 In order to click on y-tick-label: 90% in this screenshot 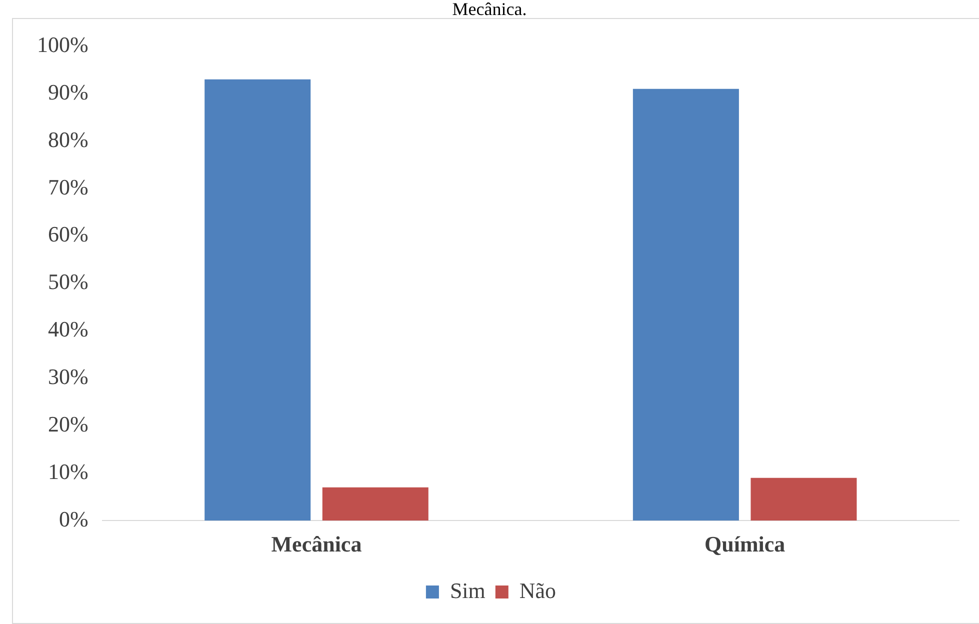, I will do `click(68, 91)`.